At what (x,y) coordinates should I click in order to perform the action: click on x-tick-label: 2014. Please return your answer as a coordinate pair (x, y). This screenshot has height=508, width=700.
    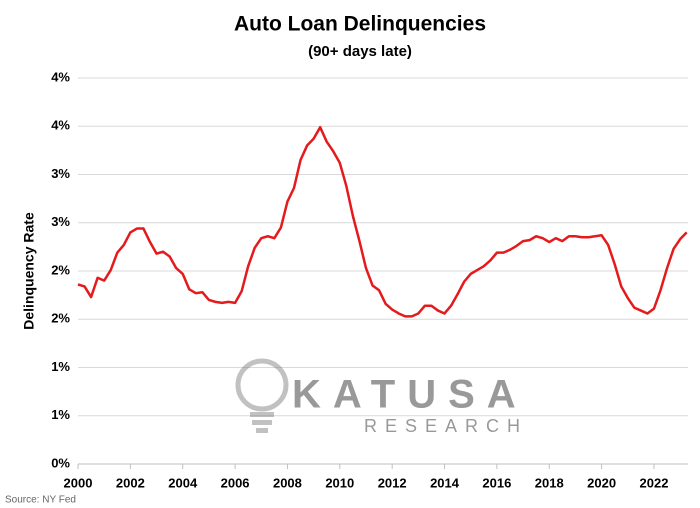
    Looking at the image, I should click on (445, 482).